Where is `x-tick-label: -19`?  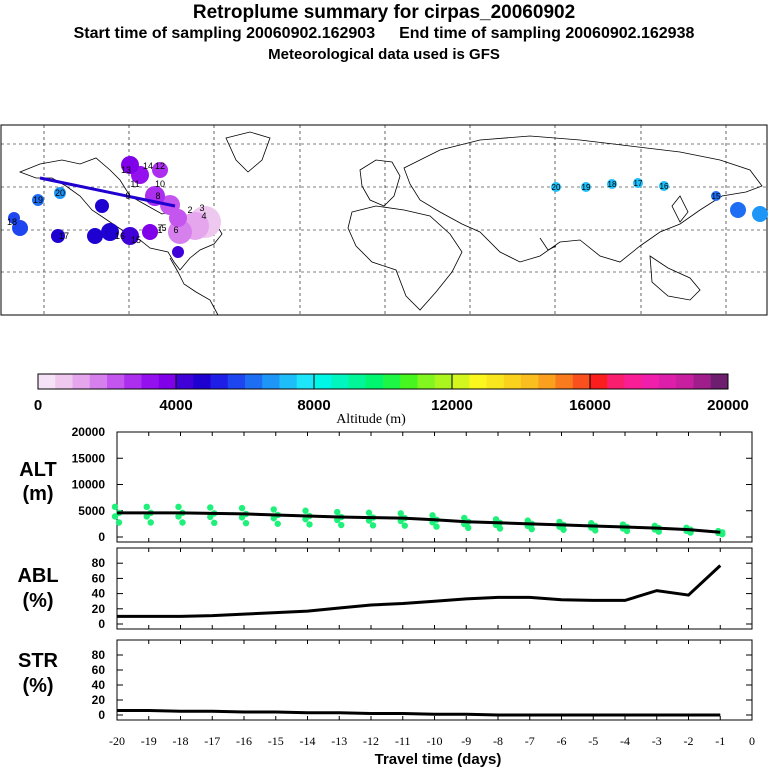 x-tick-label: -19 is located at coordinates (149, 741).